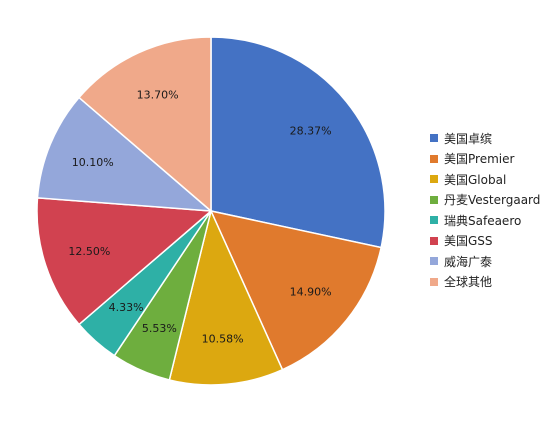  What do you see at coordinates (468, 241) in the screenshot?
I see `legend-label: 美国GSS` at bounding box center [468, 241].